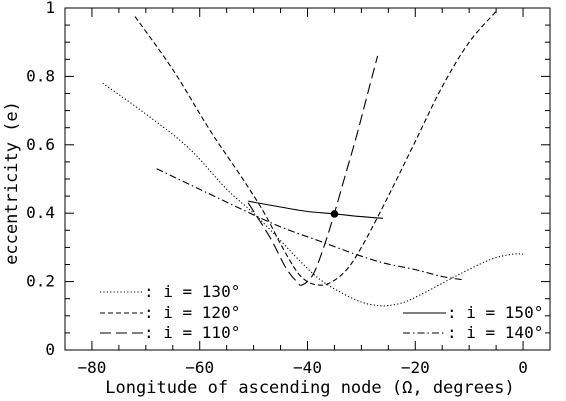 The image size is (566, 401). Describe the element at coordinates (192, 312) in the screenshot. I see `legend-label: : i = 120°` at that location.